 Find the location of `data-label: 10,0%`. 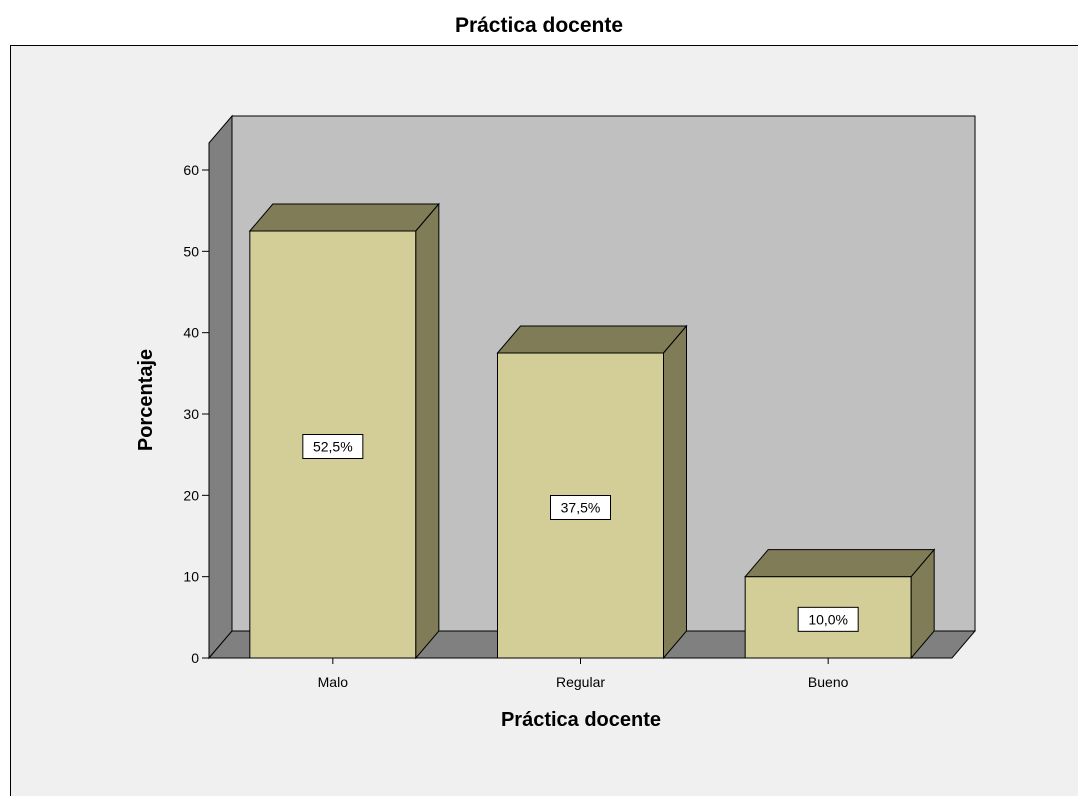

data-label: 10,0% is located at coordinates (828, 619).